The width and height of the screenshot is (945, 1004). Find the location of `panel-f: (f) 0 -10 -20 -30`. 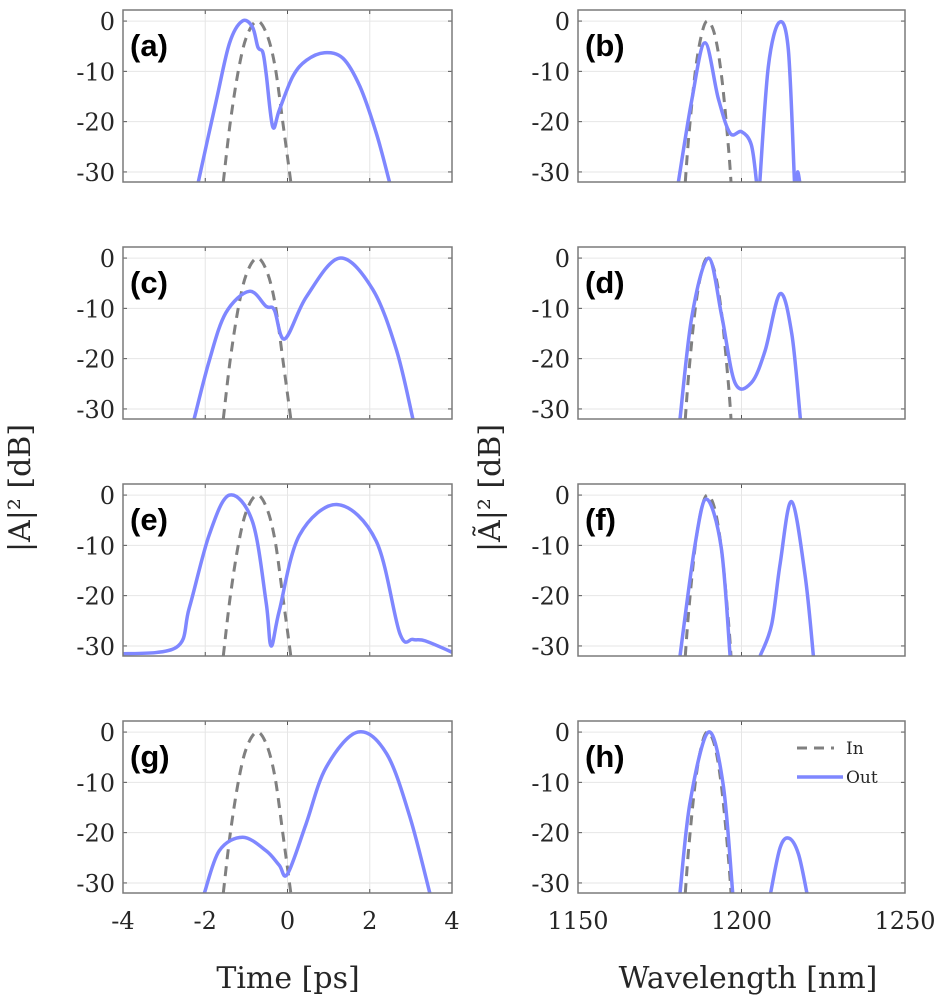

panel-f: (f) 0 -10 -20 -30 is located at coordinates (718, 571).